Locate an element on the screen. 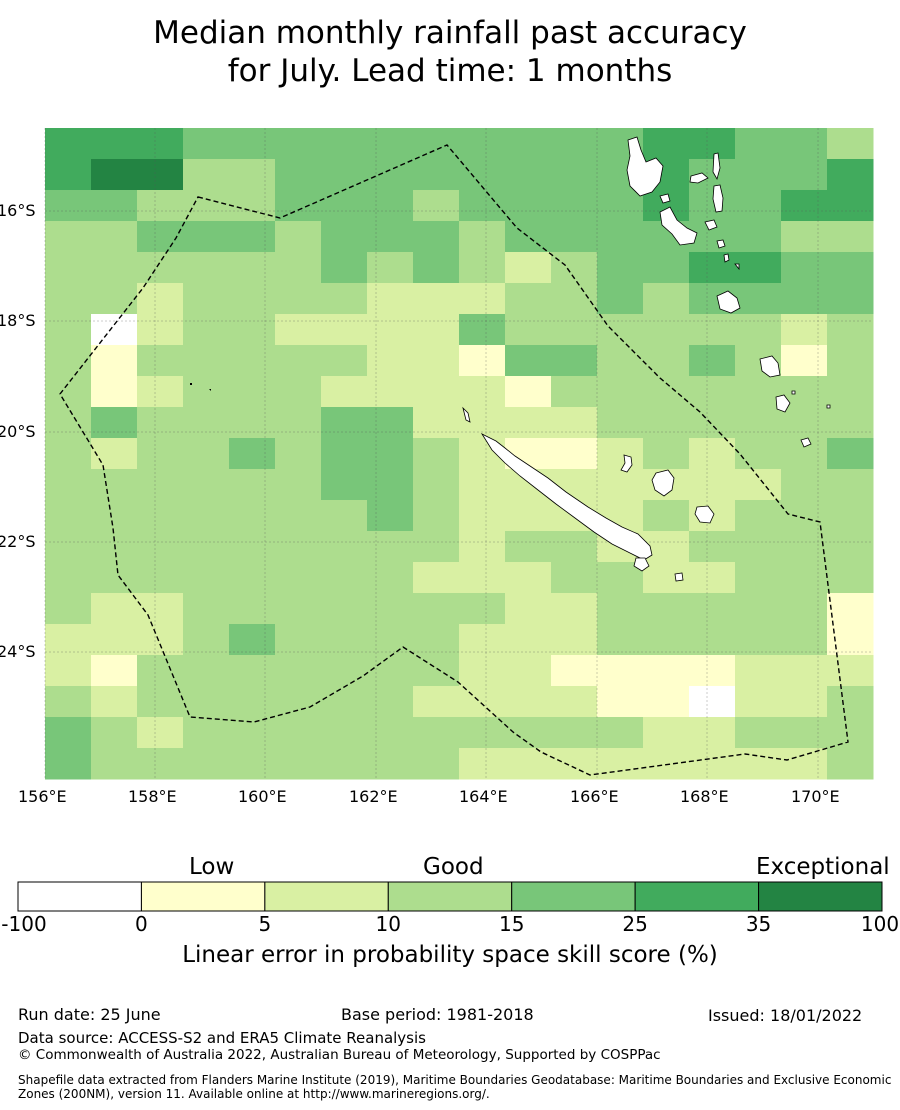 This screenshot has width=900, height=1110. latitude-tick-label: 18°S is located at coordinates (18, 320).